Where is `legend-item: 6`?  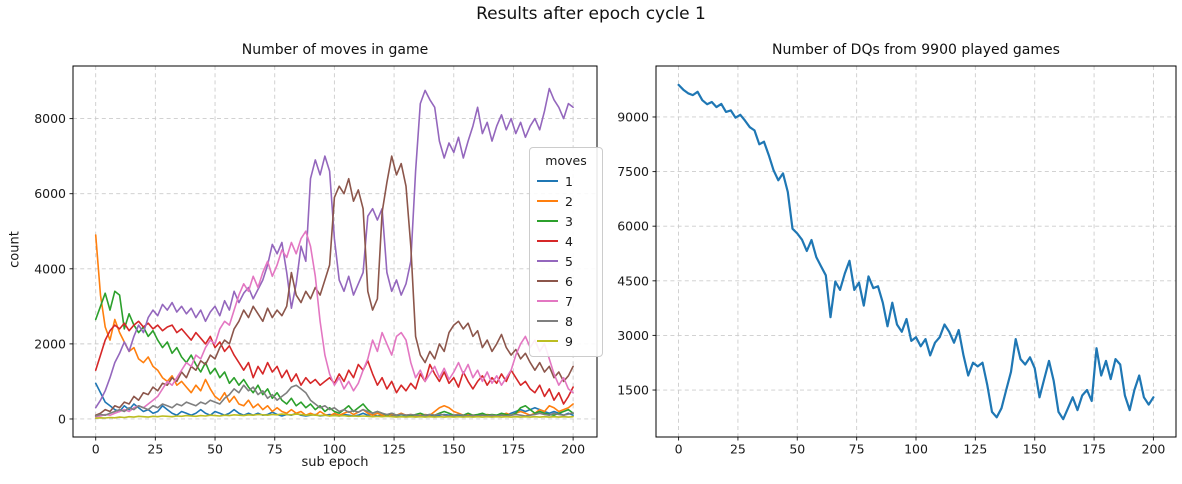
legend-item: 6 is located at coordinates (566, 281).